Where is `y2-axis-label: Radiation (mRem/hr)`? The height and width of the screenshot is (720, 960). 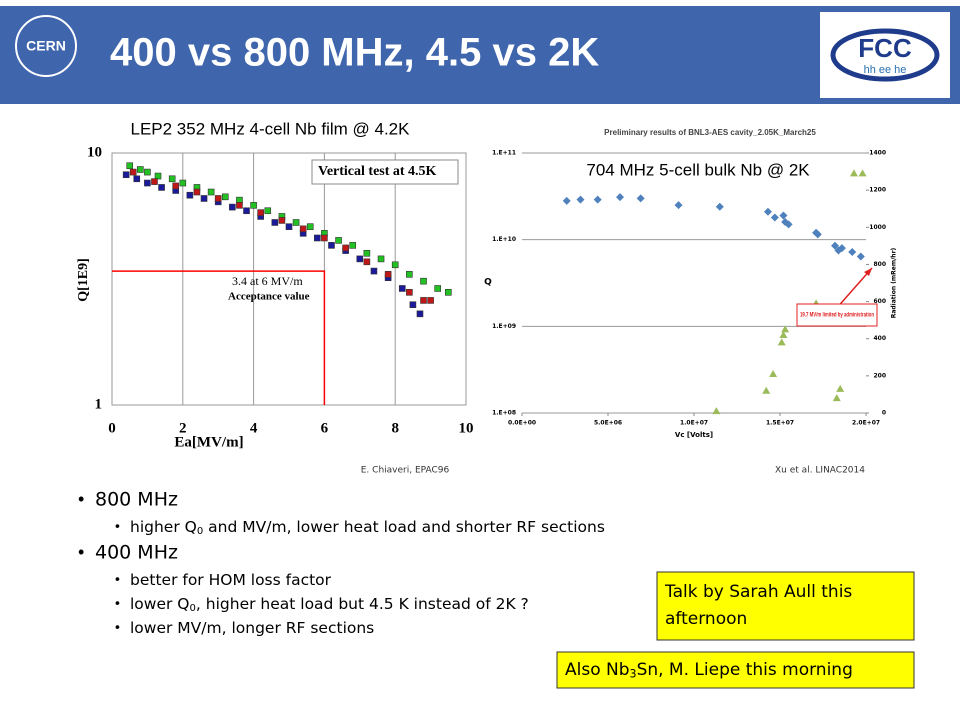 y2-axis-label: Radiation (mRem/hr) is located at coordinates (894, 282).